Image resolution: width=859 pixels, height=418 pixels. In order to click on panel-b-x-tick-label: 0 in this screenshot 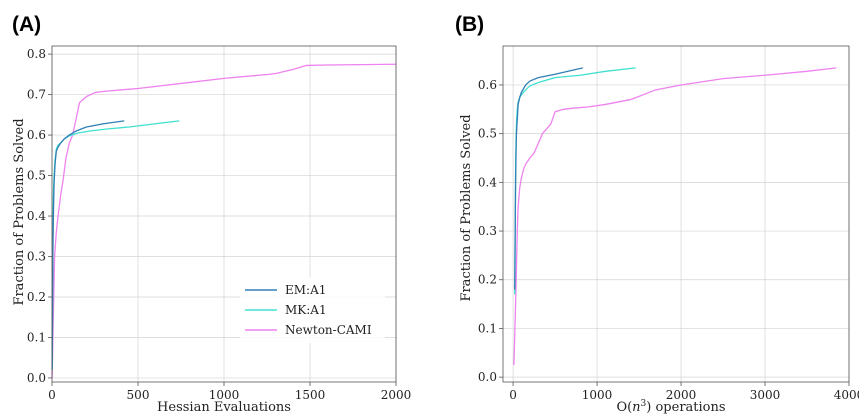, I will do `click(513, 395)`.